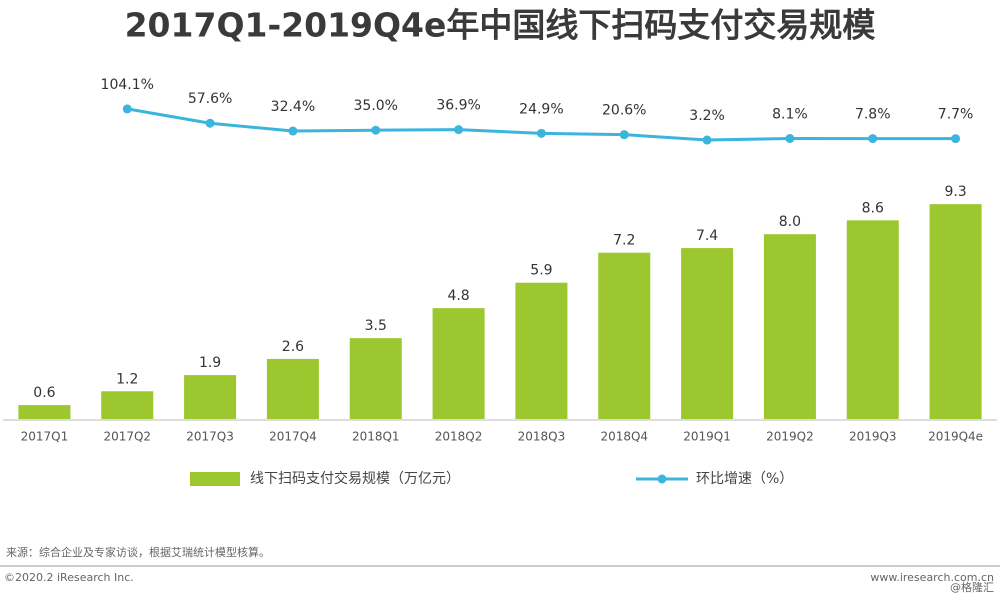  I want to click on data-label: 7.2, so click(624, 241).